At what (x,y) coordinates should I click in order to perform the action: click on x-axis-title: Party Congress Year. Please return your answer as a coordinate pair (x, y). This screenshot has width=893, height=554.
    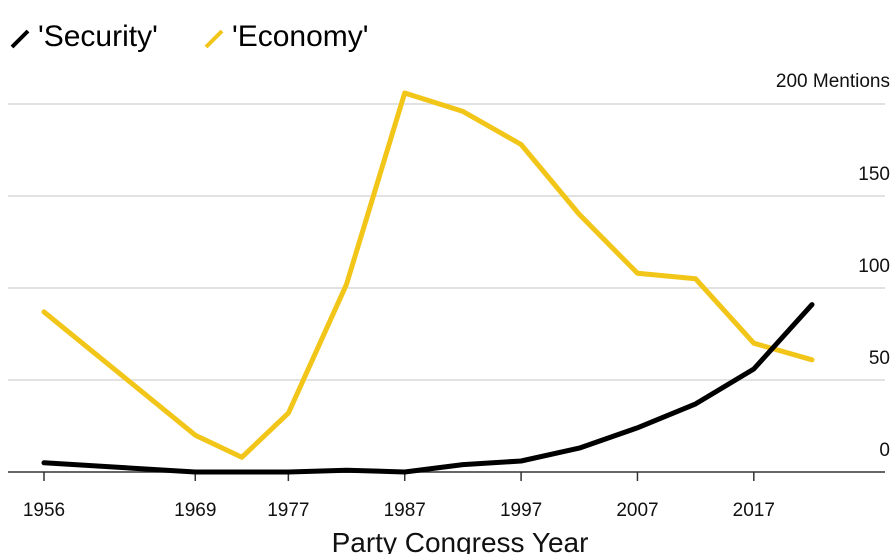
    Looking at the image, I should click on (460, 540).